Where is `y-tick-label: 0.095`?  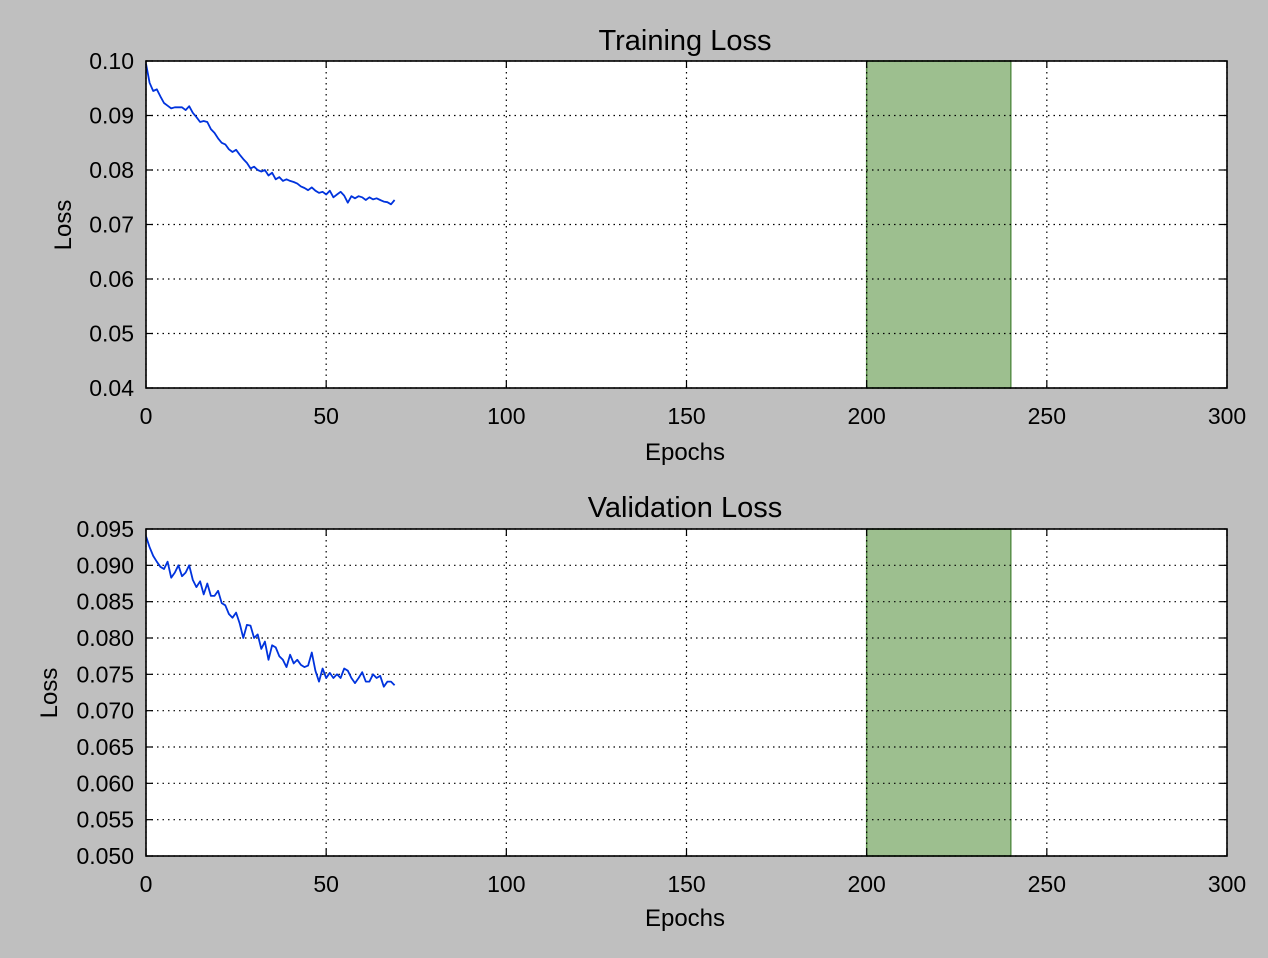
y-tick-label: 0.095 is located at coordinates (105, 529).